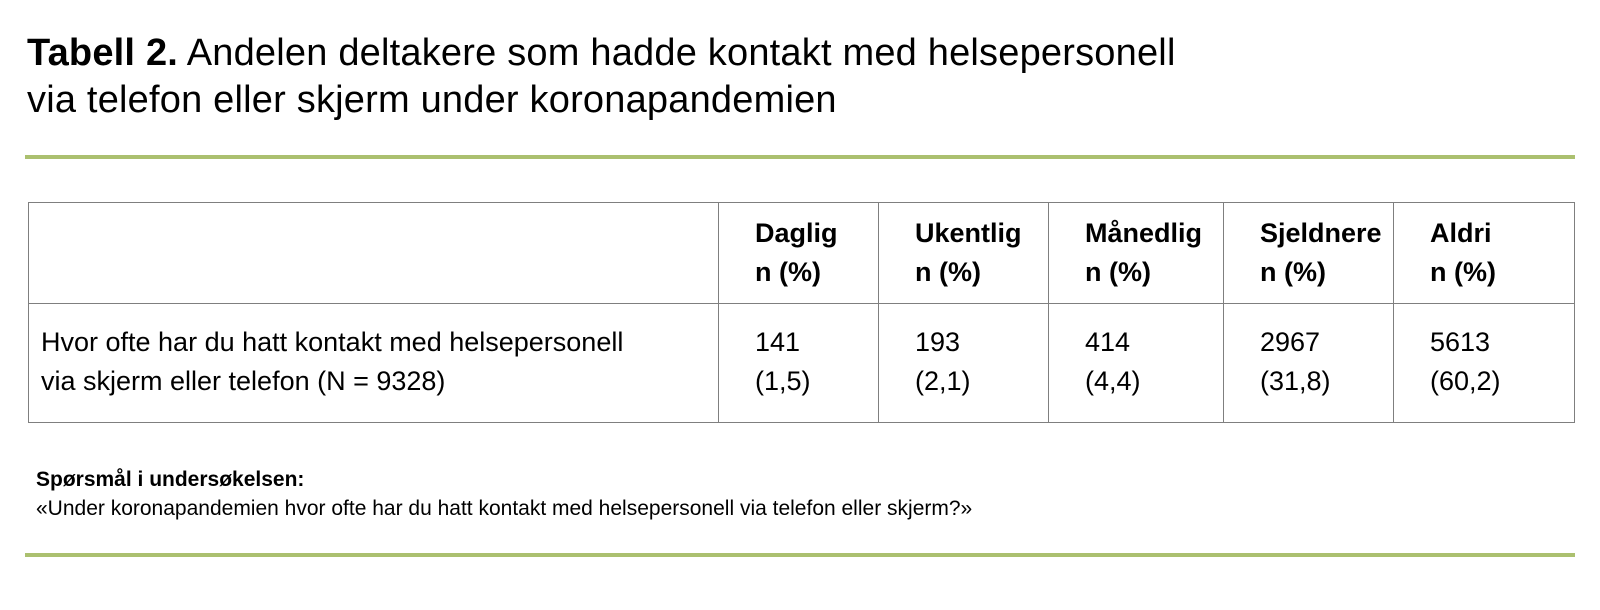  I want to click on column-label: Sjeldnere, so click(1321, 233).